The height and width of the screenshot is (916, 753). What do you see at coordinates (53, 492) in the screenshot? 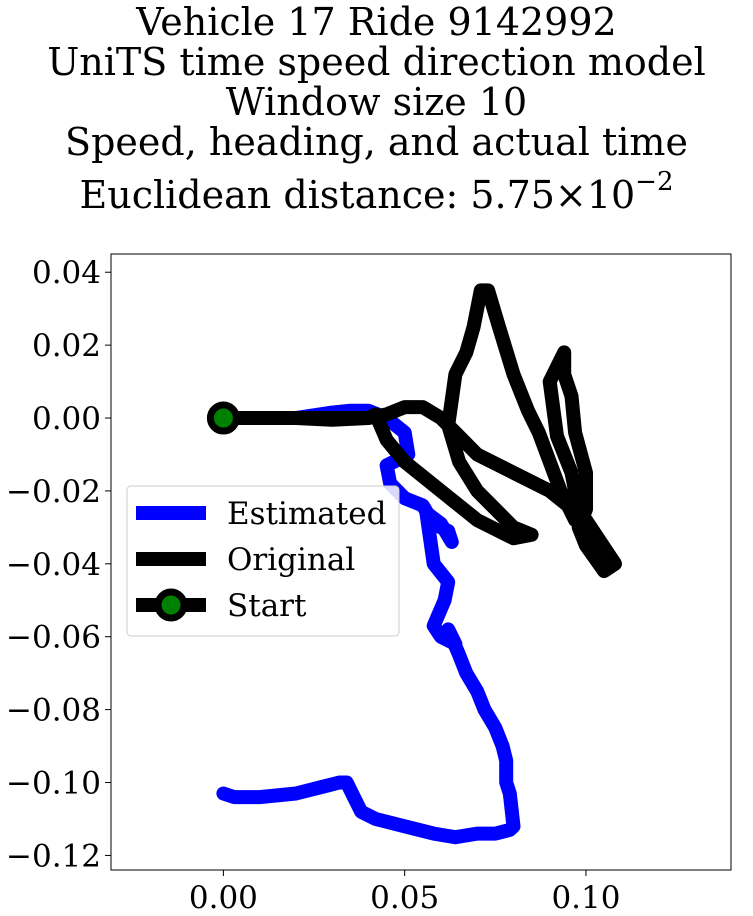
I see `y-tick-label: −0.02` at bounding box center [53, 492].